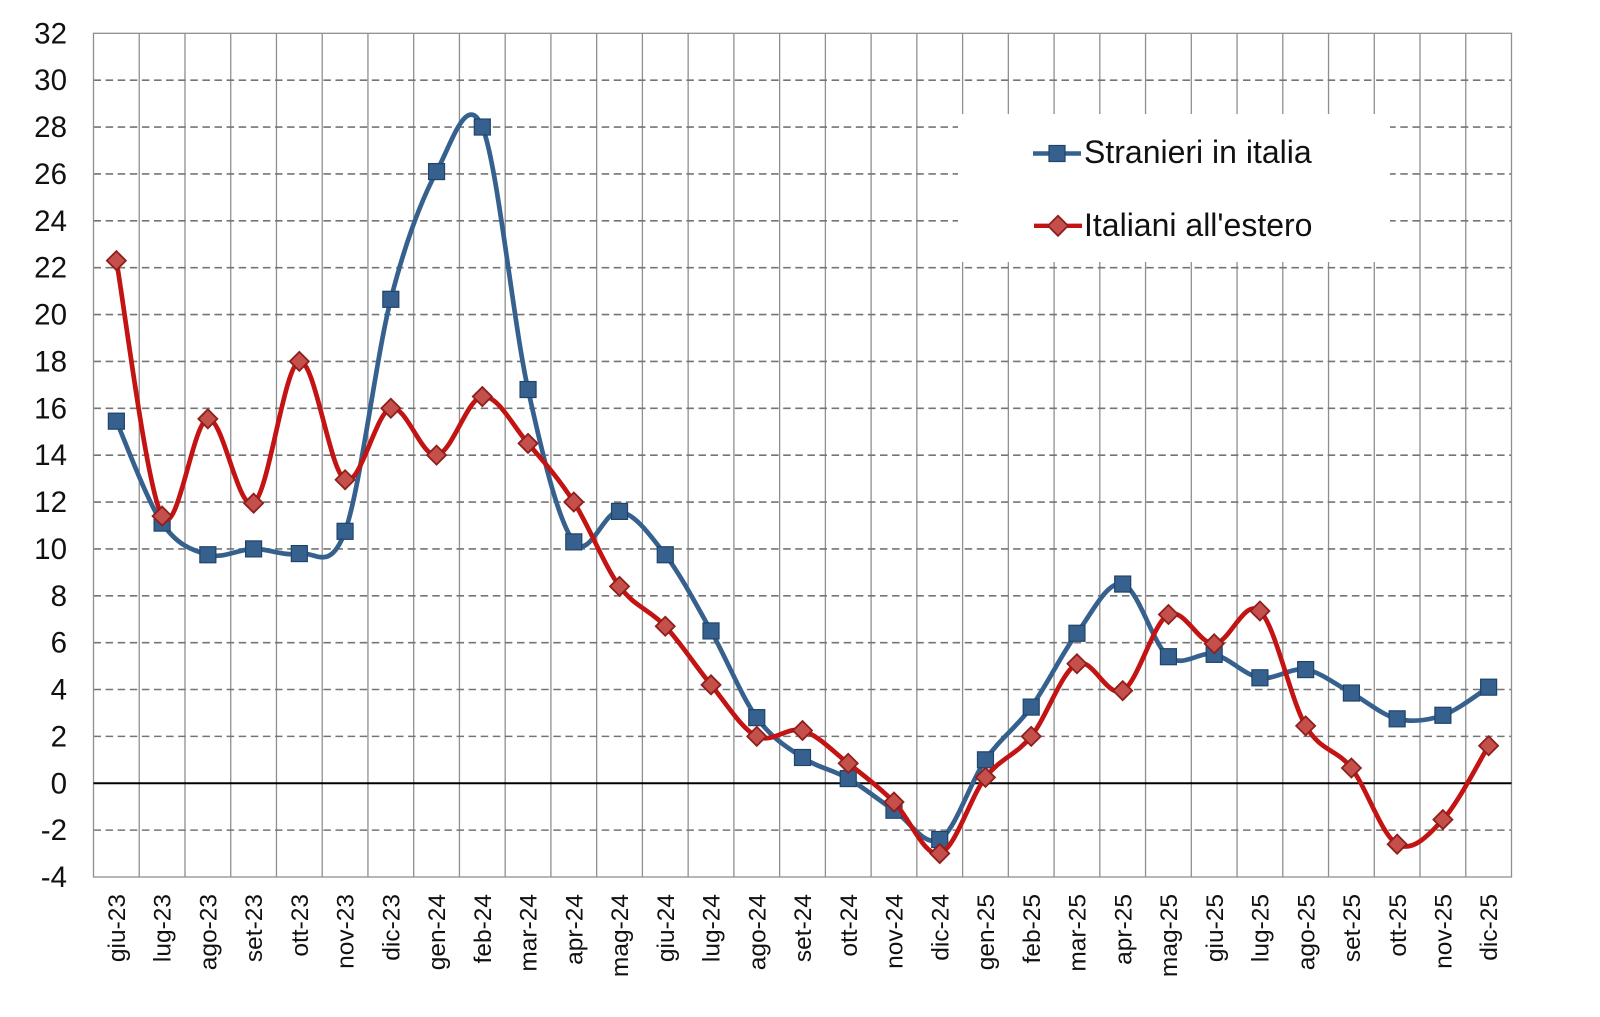 Image resolution: width=1600 pixels, height=1017 pixels. Describe the element at coordinates (757, 932) in the screenshot. I see `svg-text: ago-24` at that location.